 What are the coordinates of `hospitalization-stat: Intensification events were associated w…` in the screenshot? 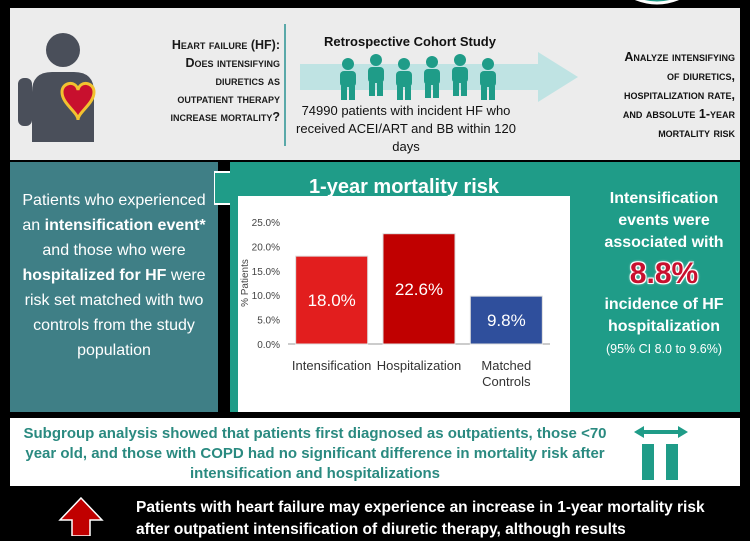 It's located at (664, 274).